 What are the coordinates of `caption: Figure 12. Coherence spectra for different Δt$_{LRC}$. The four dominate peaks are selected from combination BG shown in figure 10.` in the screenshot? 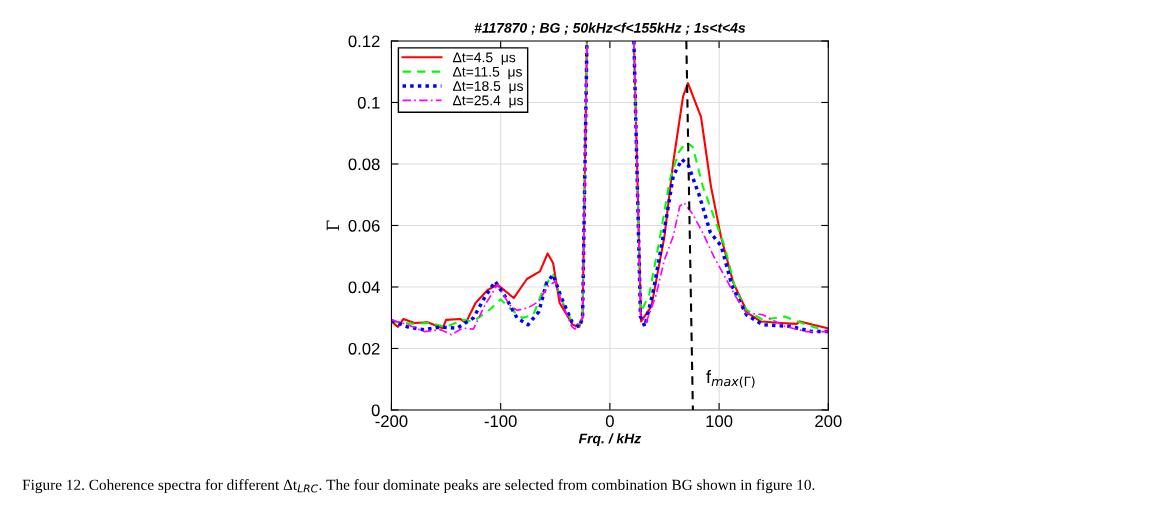 It's located at (418, 486).